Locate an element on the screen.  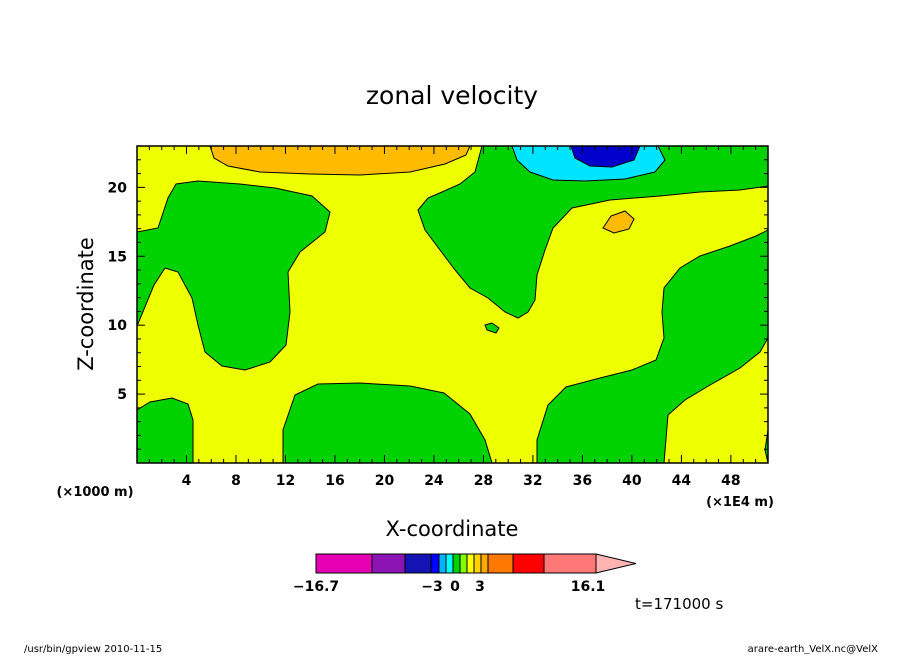
colorbar-tick-label: −16.7 is located at coordinates (316, 587).